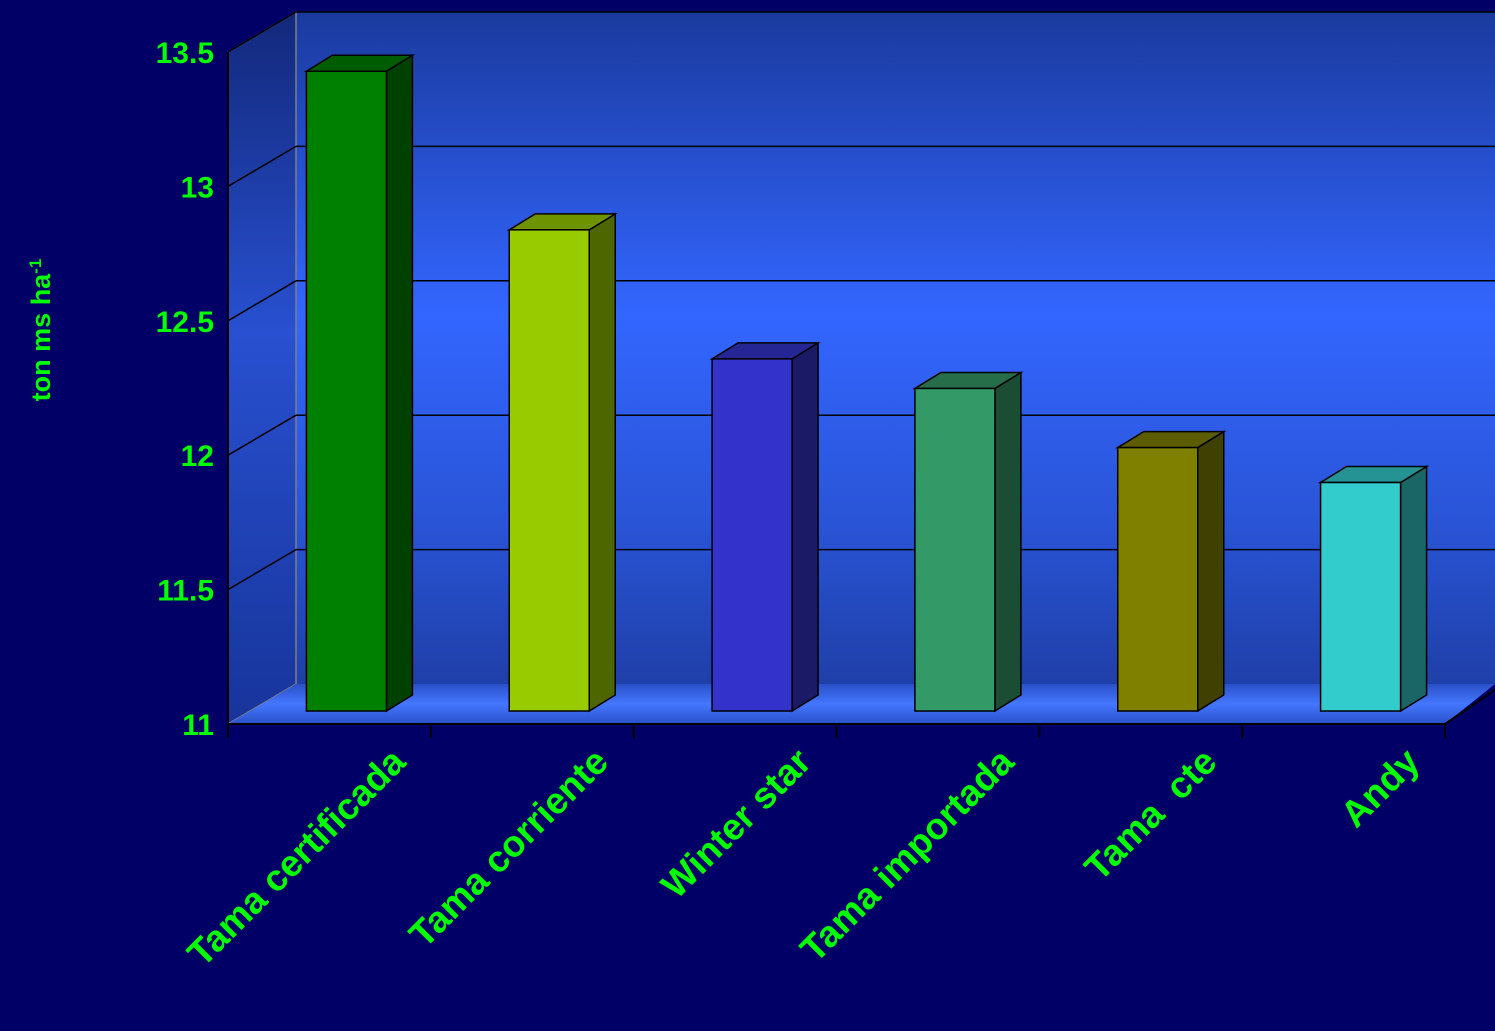 This screenshot has height=1031, width=1495. What do you see at coordinates (185, 389) in the screenshot?
I see `y-tick-labels: 11 11.5 12 12.5 13 13.5` at bounding box center [185, 389].